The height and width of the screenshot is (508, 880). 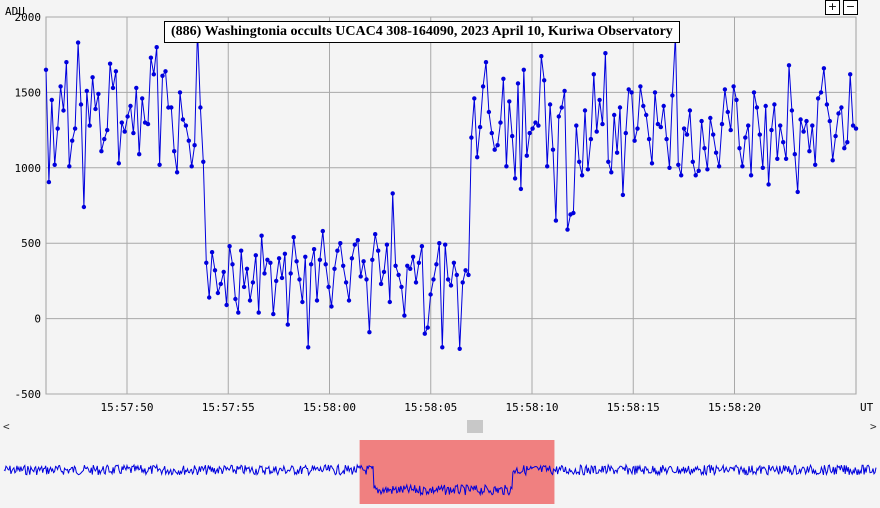 What do you see at coordinates (532, 407) in the screenshot?
I see `x-tick-label: 15:58:10` at bounding box center [532, 407].